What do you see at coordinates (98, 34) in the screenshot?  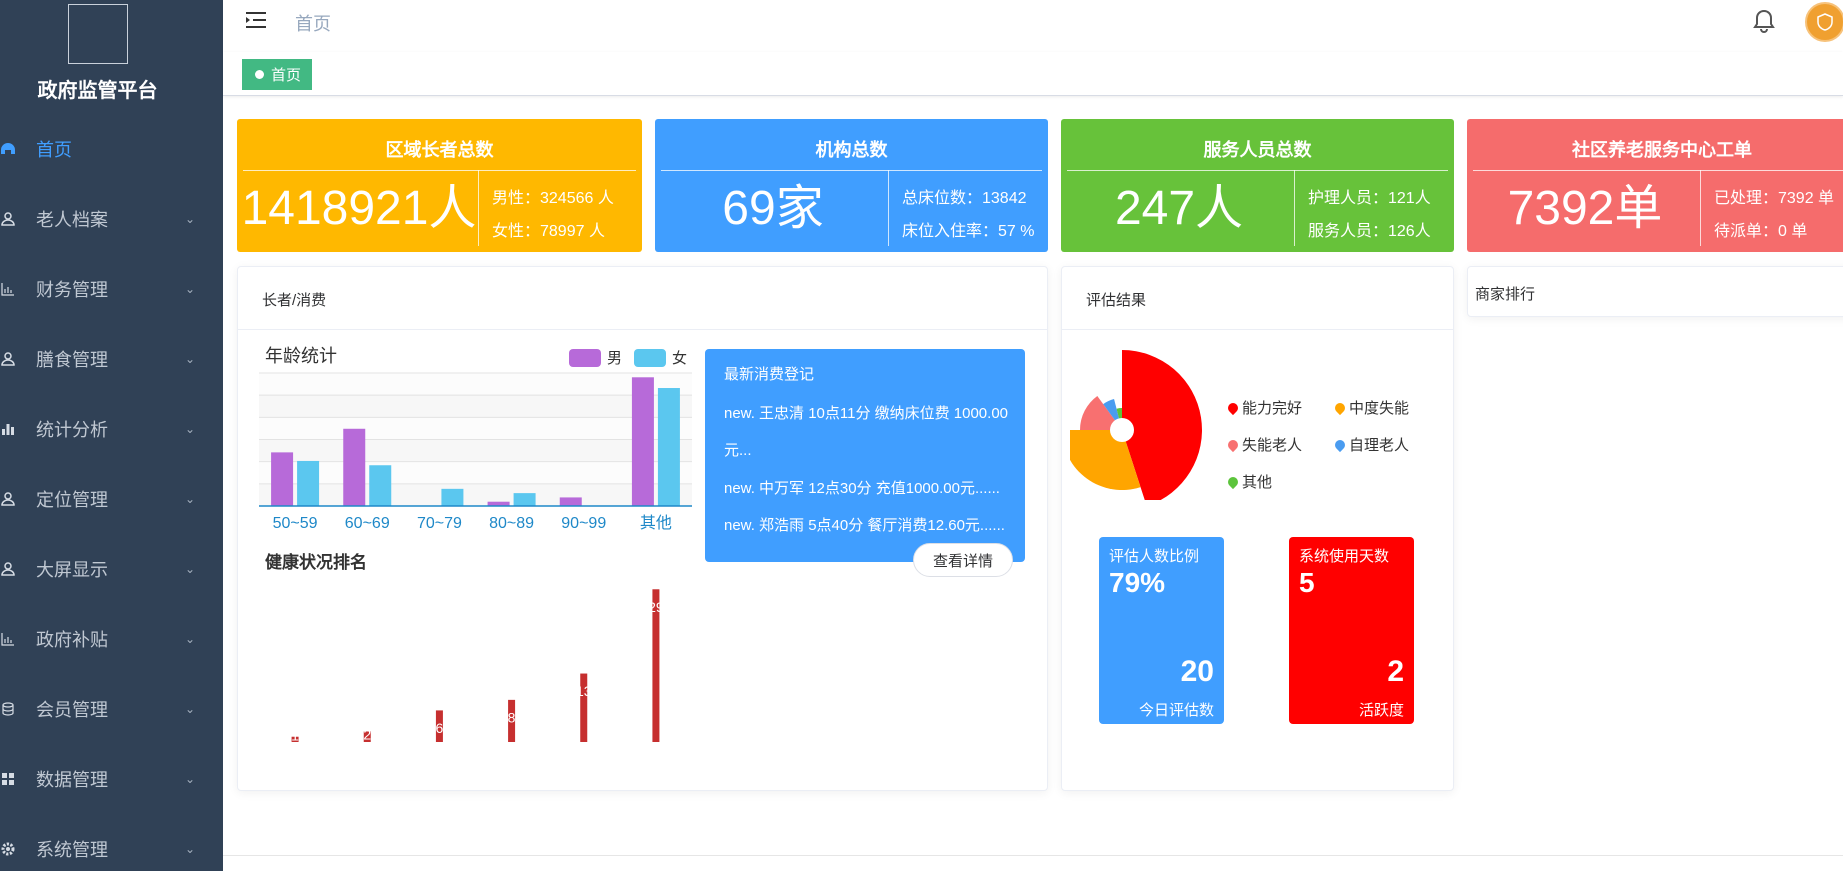 I see `logo-image` at bounding box center [98, 34].